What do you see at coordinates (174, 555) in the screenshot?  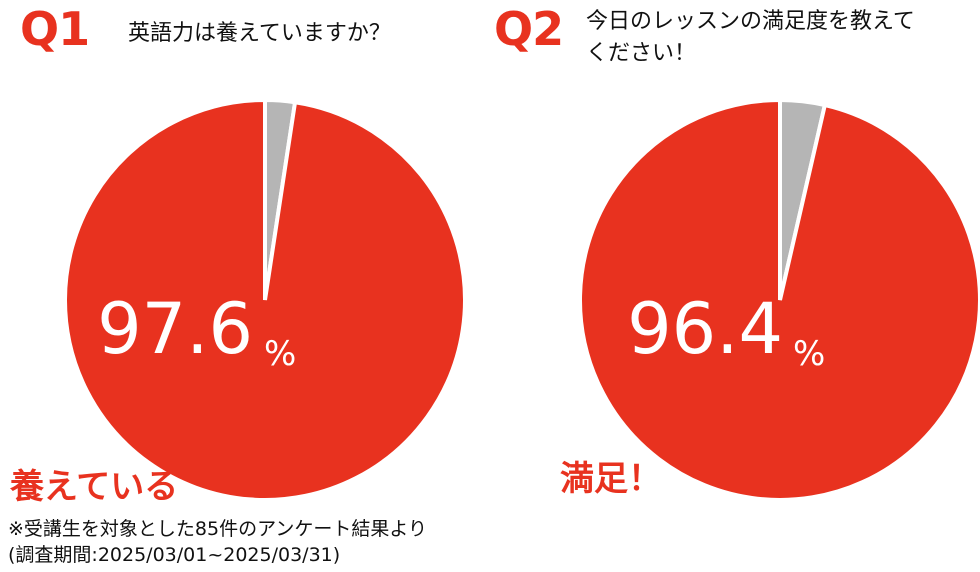 I see `survey-footnote-line-2: (調査期間:2025/03/01~2025/03/31)` at bounding box center [174, 555].